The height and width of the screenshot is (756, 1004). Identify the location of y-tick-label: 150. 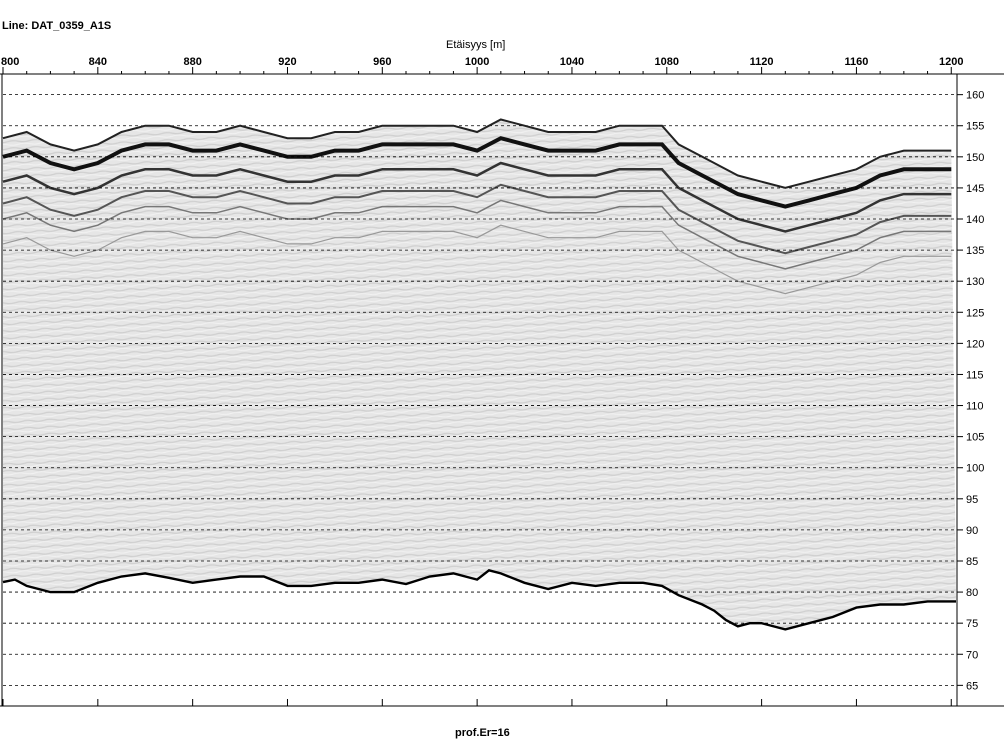
(975, 158).